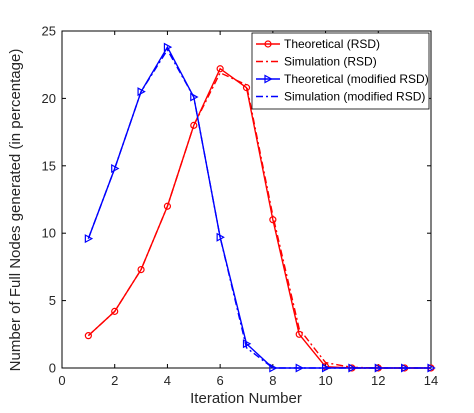 The width and height of the screenshot is (474, 413). Describe the element at coordinates (49, 165) in the screenshot. I see `y-tick-label: 15` at that location.